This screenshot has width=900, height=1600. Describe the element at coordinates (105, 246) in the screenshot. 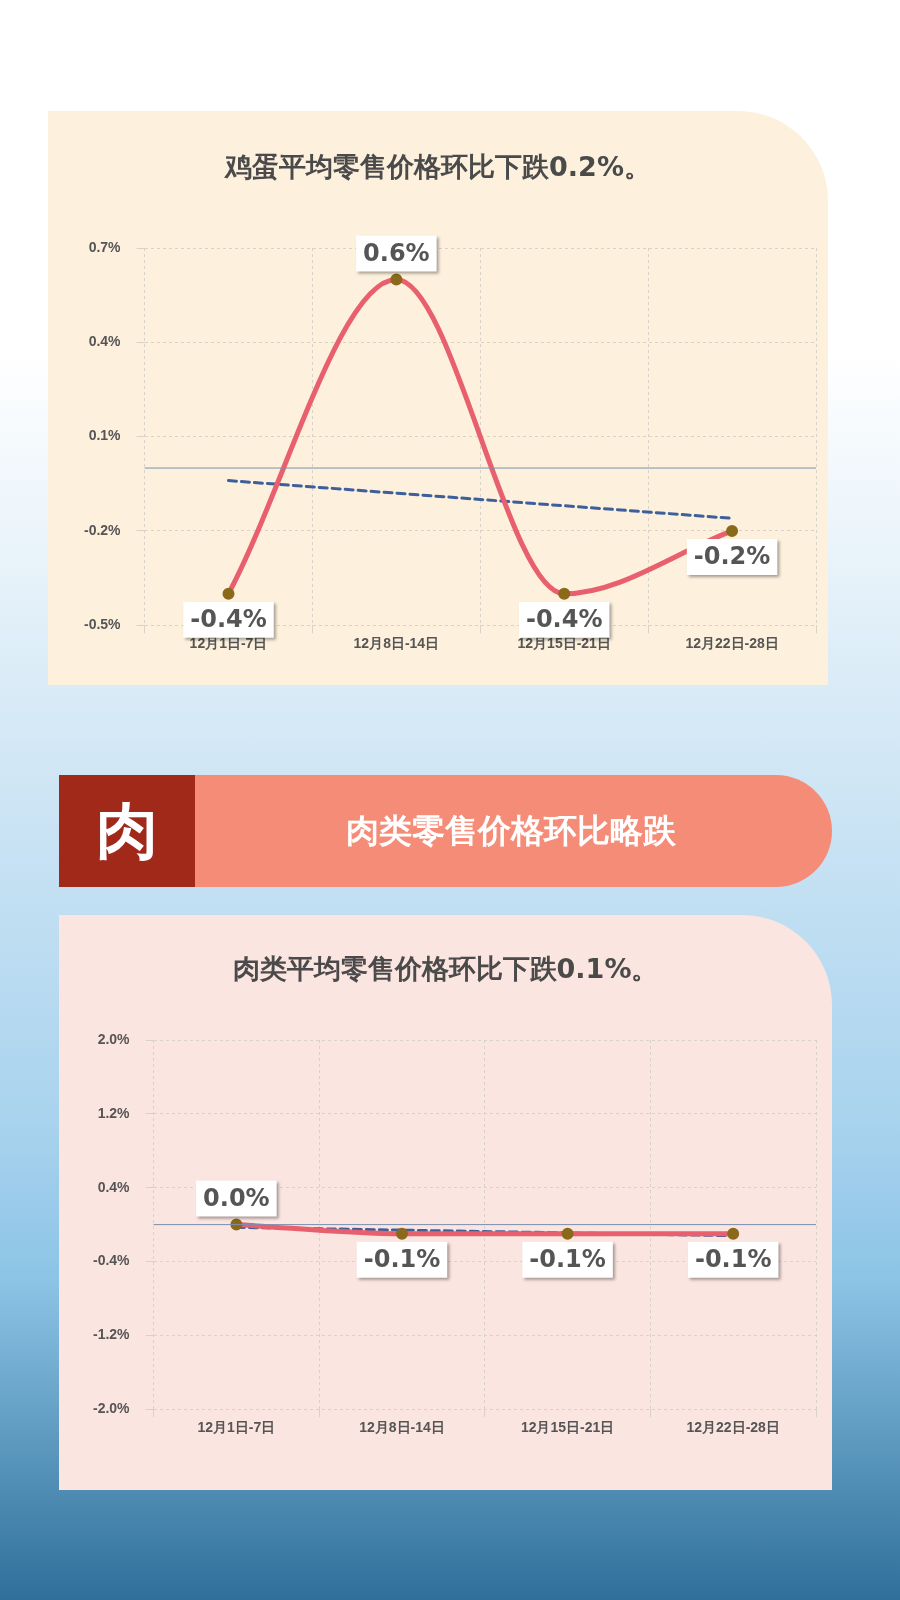

I see `y-tick-label: 0.7%` at that location.